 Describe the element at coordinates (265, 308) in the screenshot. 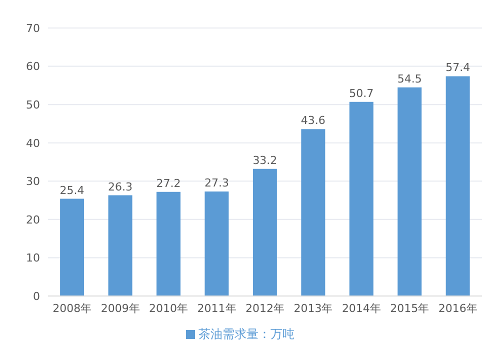

I see `x-tick-label: 2012年` at that location.